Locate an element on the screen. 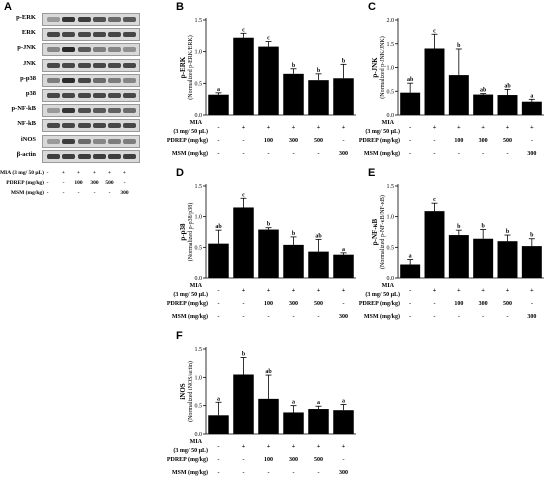 The width and height of the screenshot is (550, 486). y-axis-title: iNOS is located at coordinates (183, 391).